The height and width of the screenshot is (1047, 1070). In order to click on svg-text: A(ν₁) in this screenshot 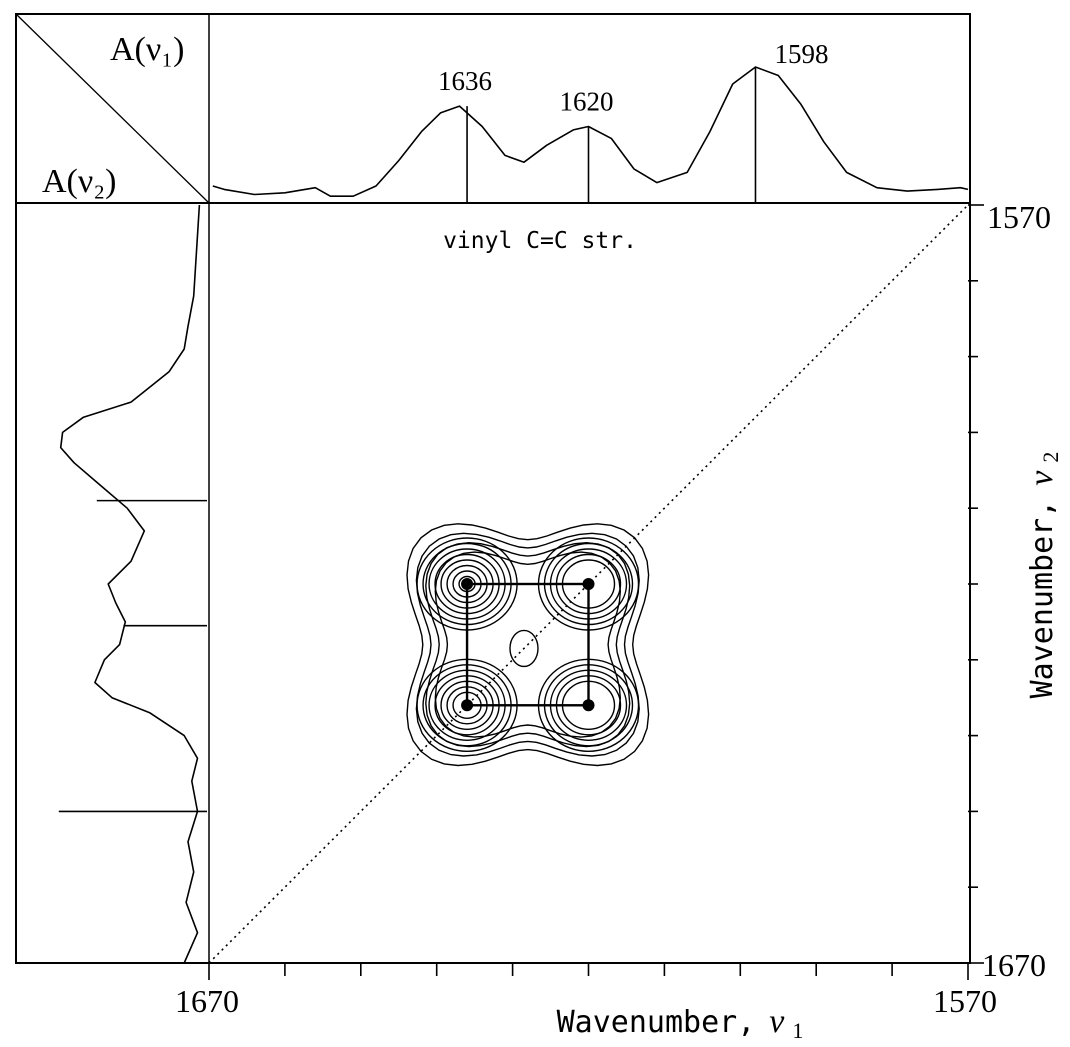, I will do `click(147, 49)`.